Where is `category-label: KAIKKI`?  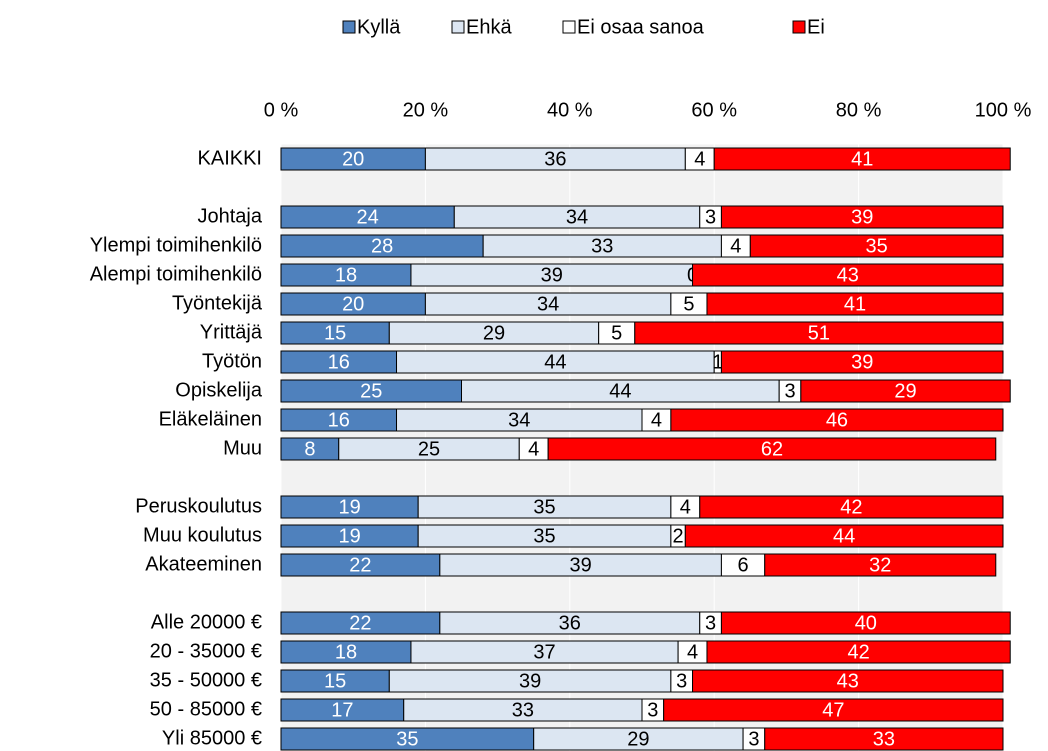 category-label: KAIKKI is located at coordinates (230, 158).